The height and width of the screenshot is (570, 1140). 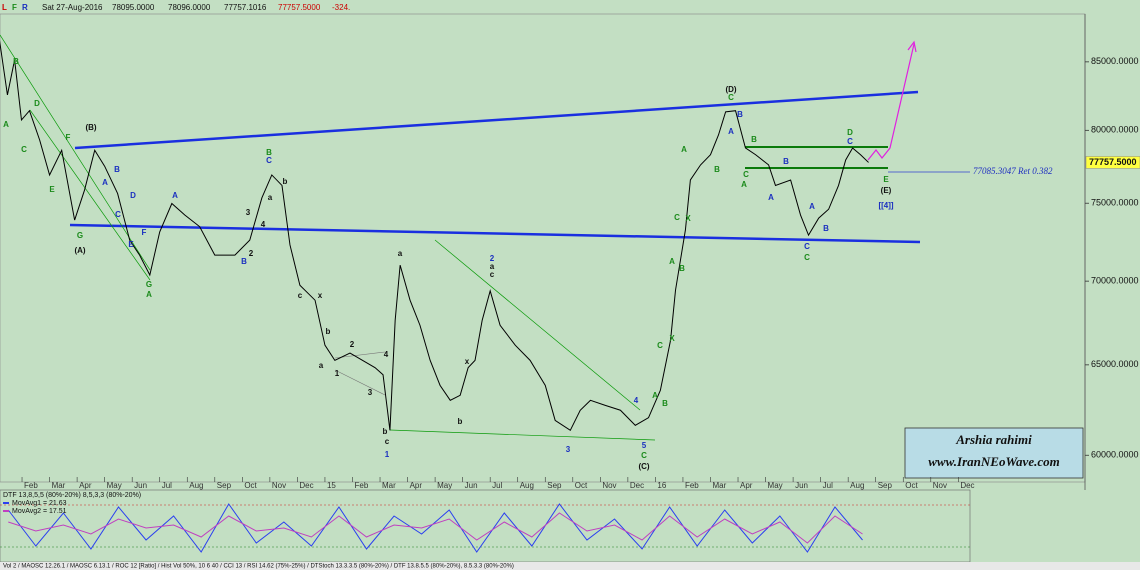 I want to click on last-price-box, so click(x=1112, y=162).